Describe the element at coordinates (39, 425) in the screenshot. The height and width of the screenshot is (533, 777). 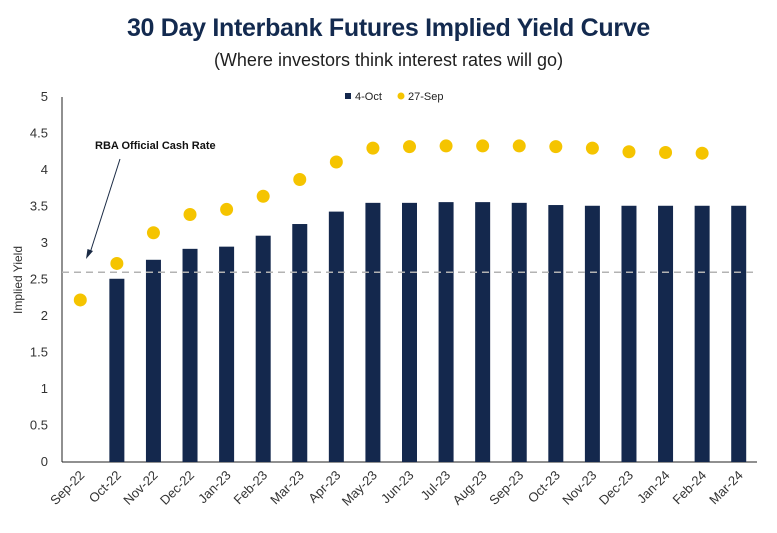
I see `y-tick-label: 0.5` at that location.